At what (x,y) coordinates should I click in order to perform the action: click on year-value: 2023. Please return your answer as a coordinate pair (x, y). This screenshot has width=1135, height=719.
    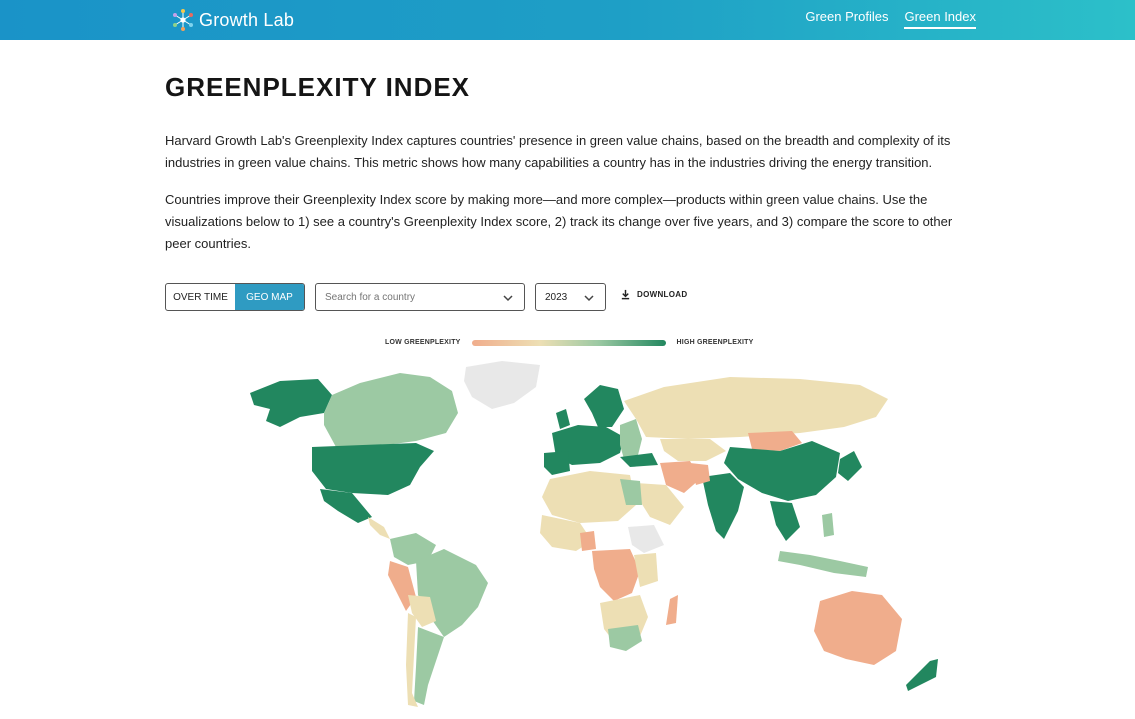
    Looking at the image, I should click on (556, 297).